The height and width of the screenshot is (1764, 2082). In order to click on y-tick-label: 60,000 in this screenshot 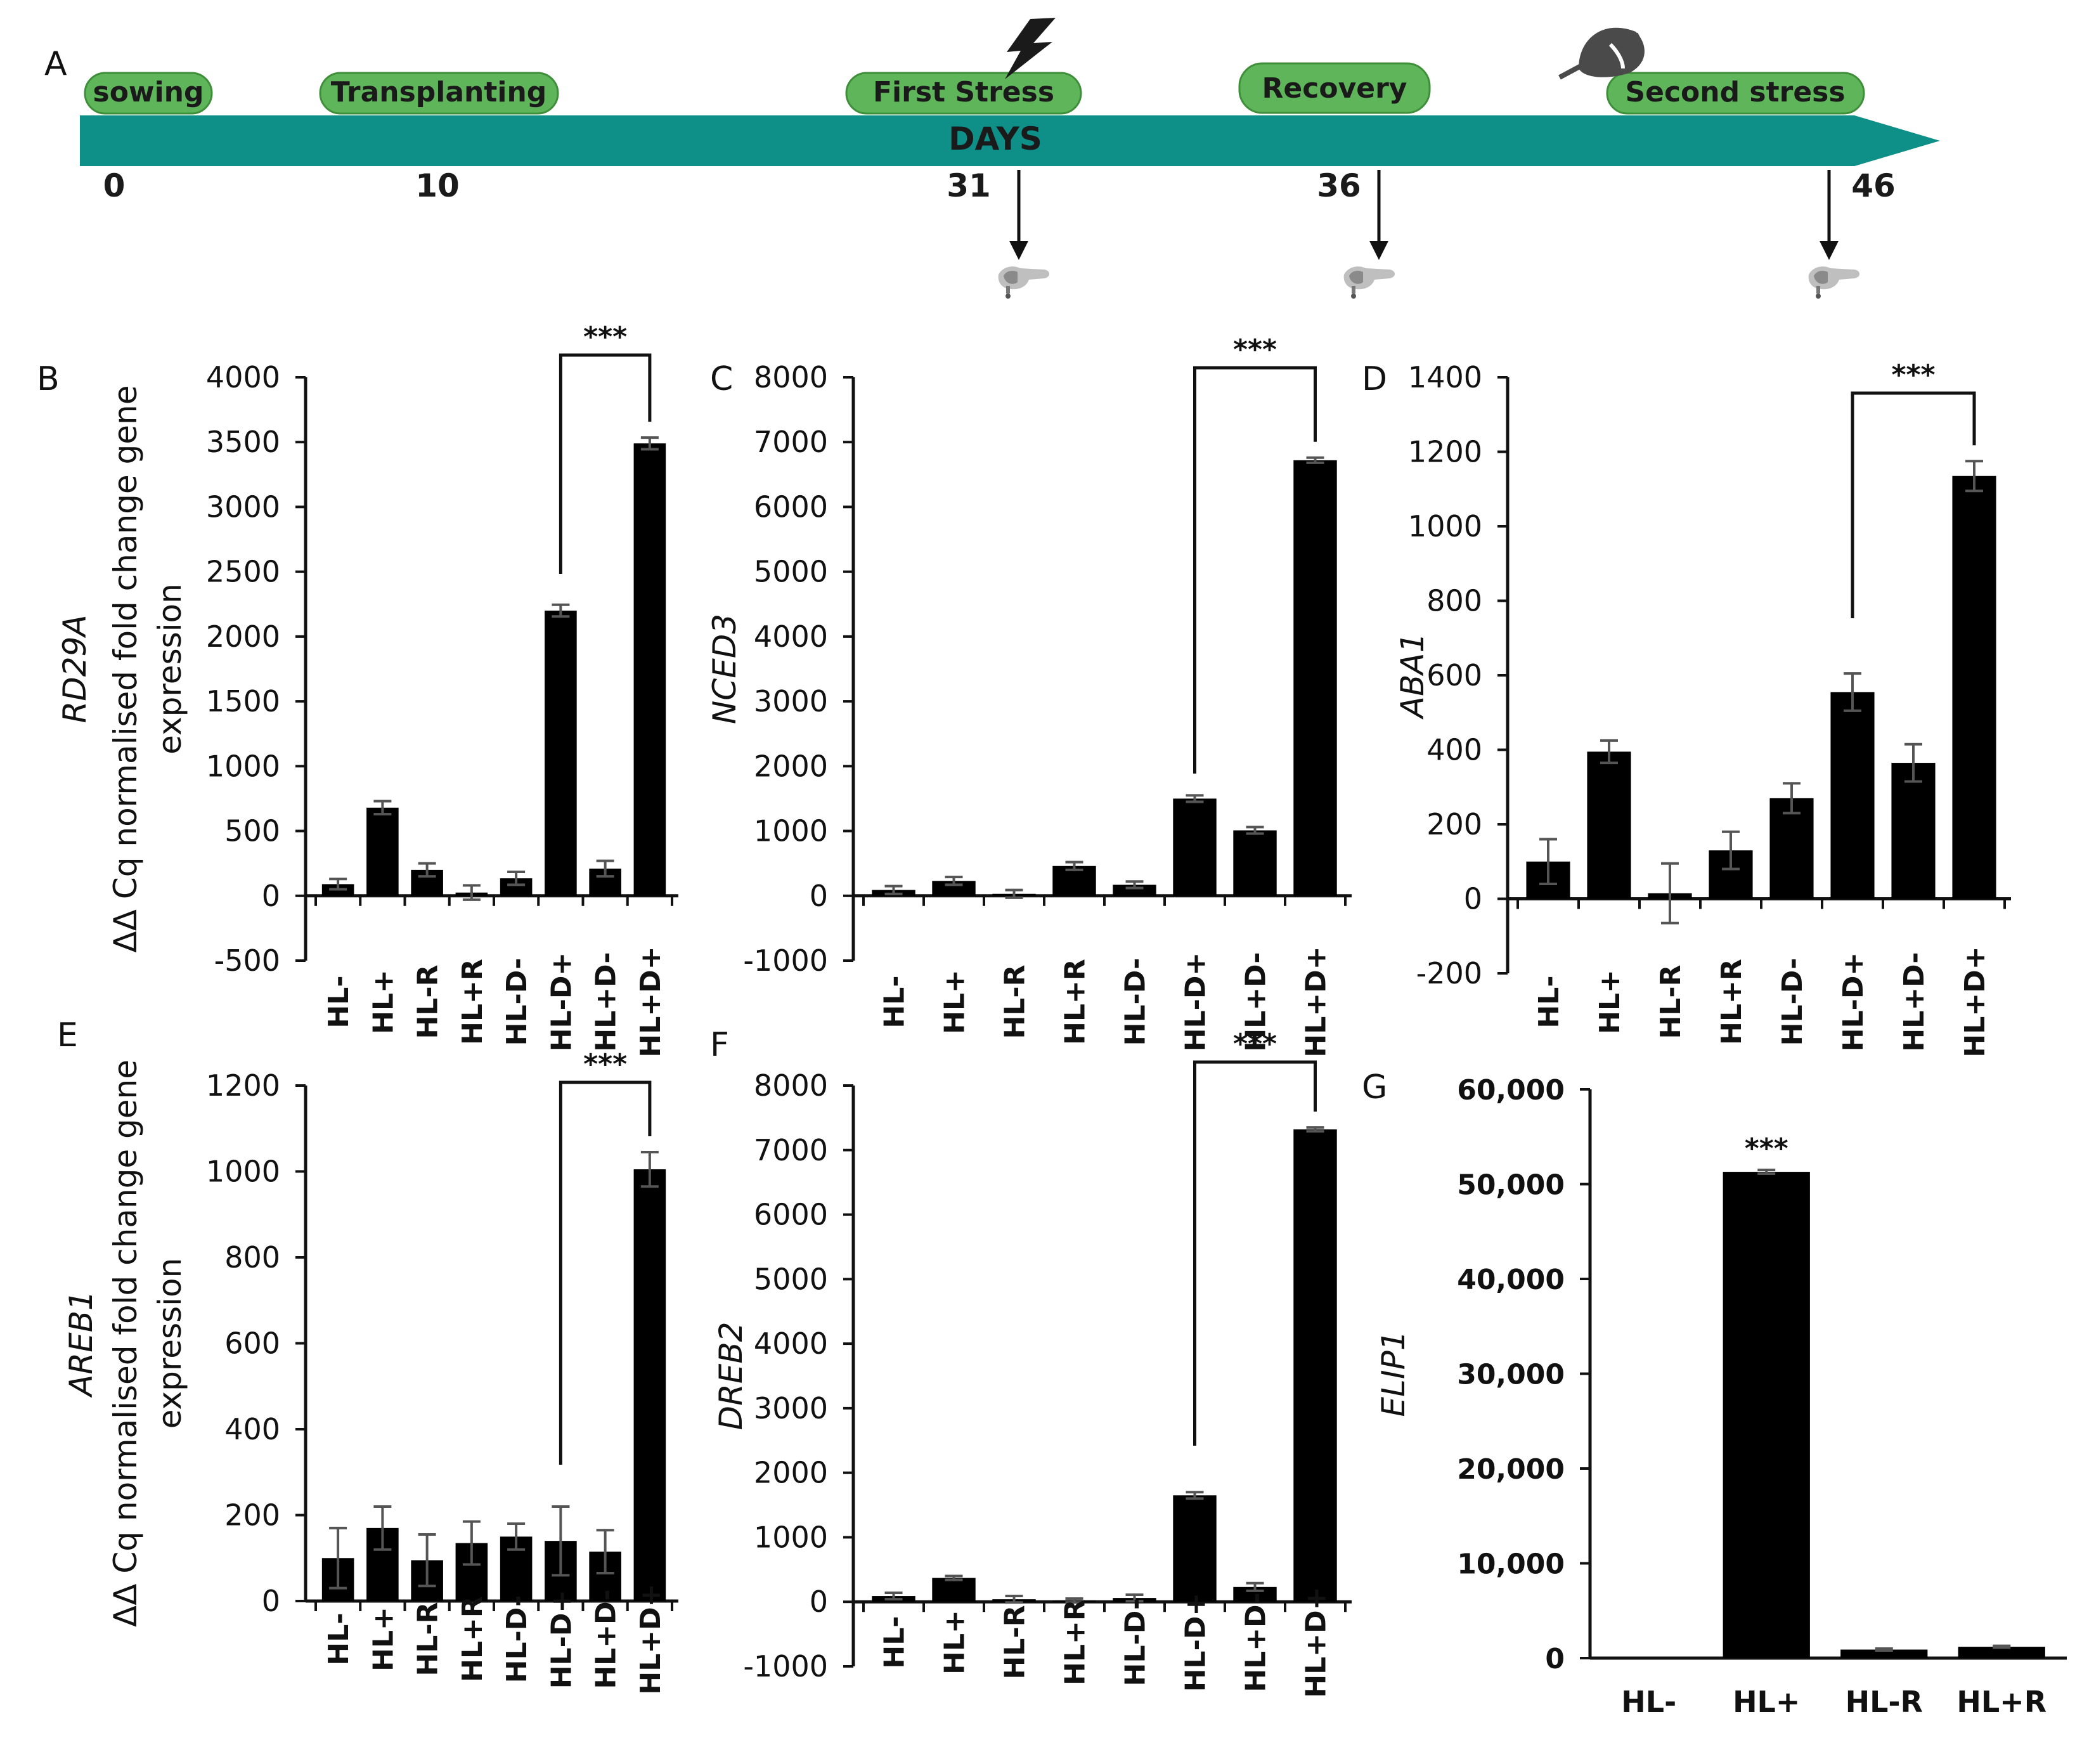, I will do `click(1511, 1090)`.